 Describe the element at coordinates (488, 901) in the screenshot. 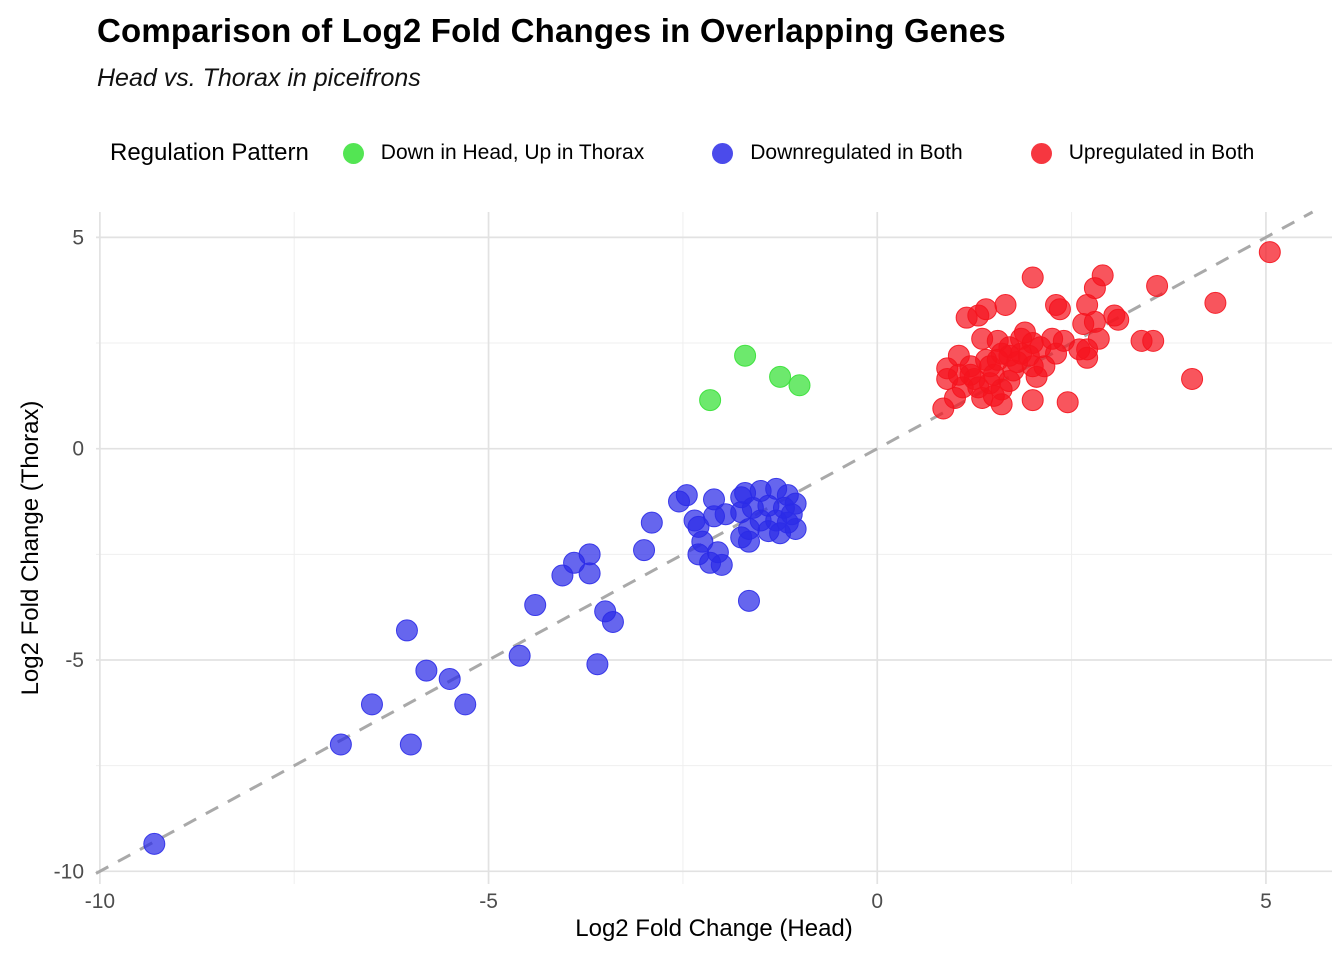

I see `x-tick-label: -5` at that location.